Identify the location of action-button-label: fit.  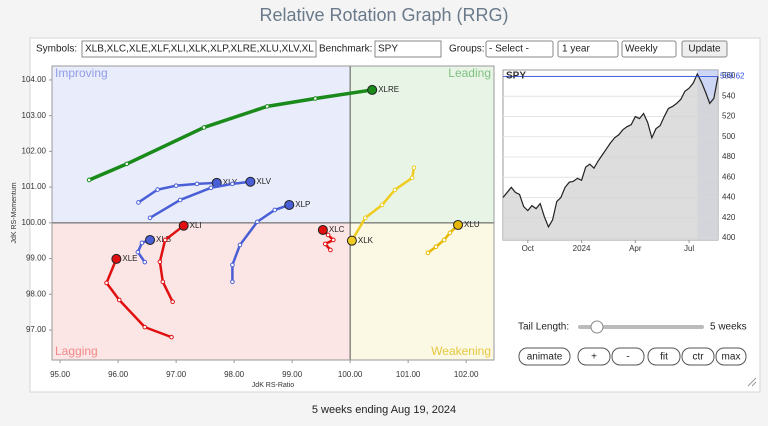
(664, 357).